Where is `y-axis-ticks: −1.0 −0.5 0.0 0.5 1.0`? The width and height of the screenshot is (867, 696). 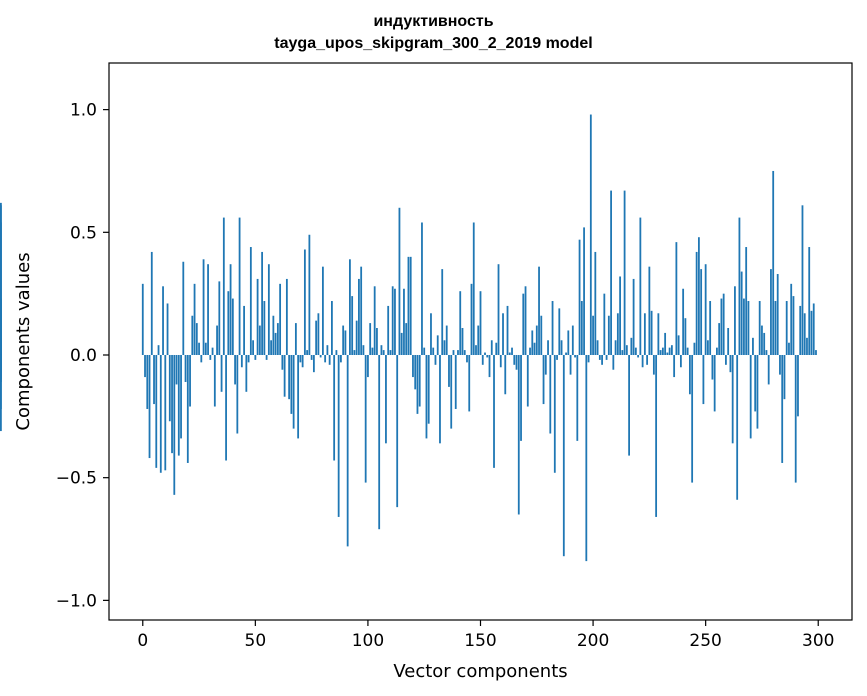 y-axis-ticks: −1.0 −0.5 0.0 0.5 1.0 is located at coordinates (82, 356).